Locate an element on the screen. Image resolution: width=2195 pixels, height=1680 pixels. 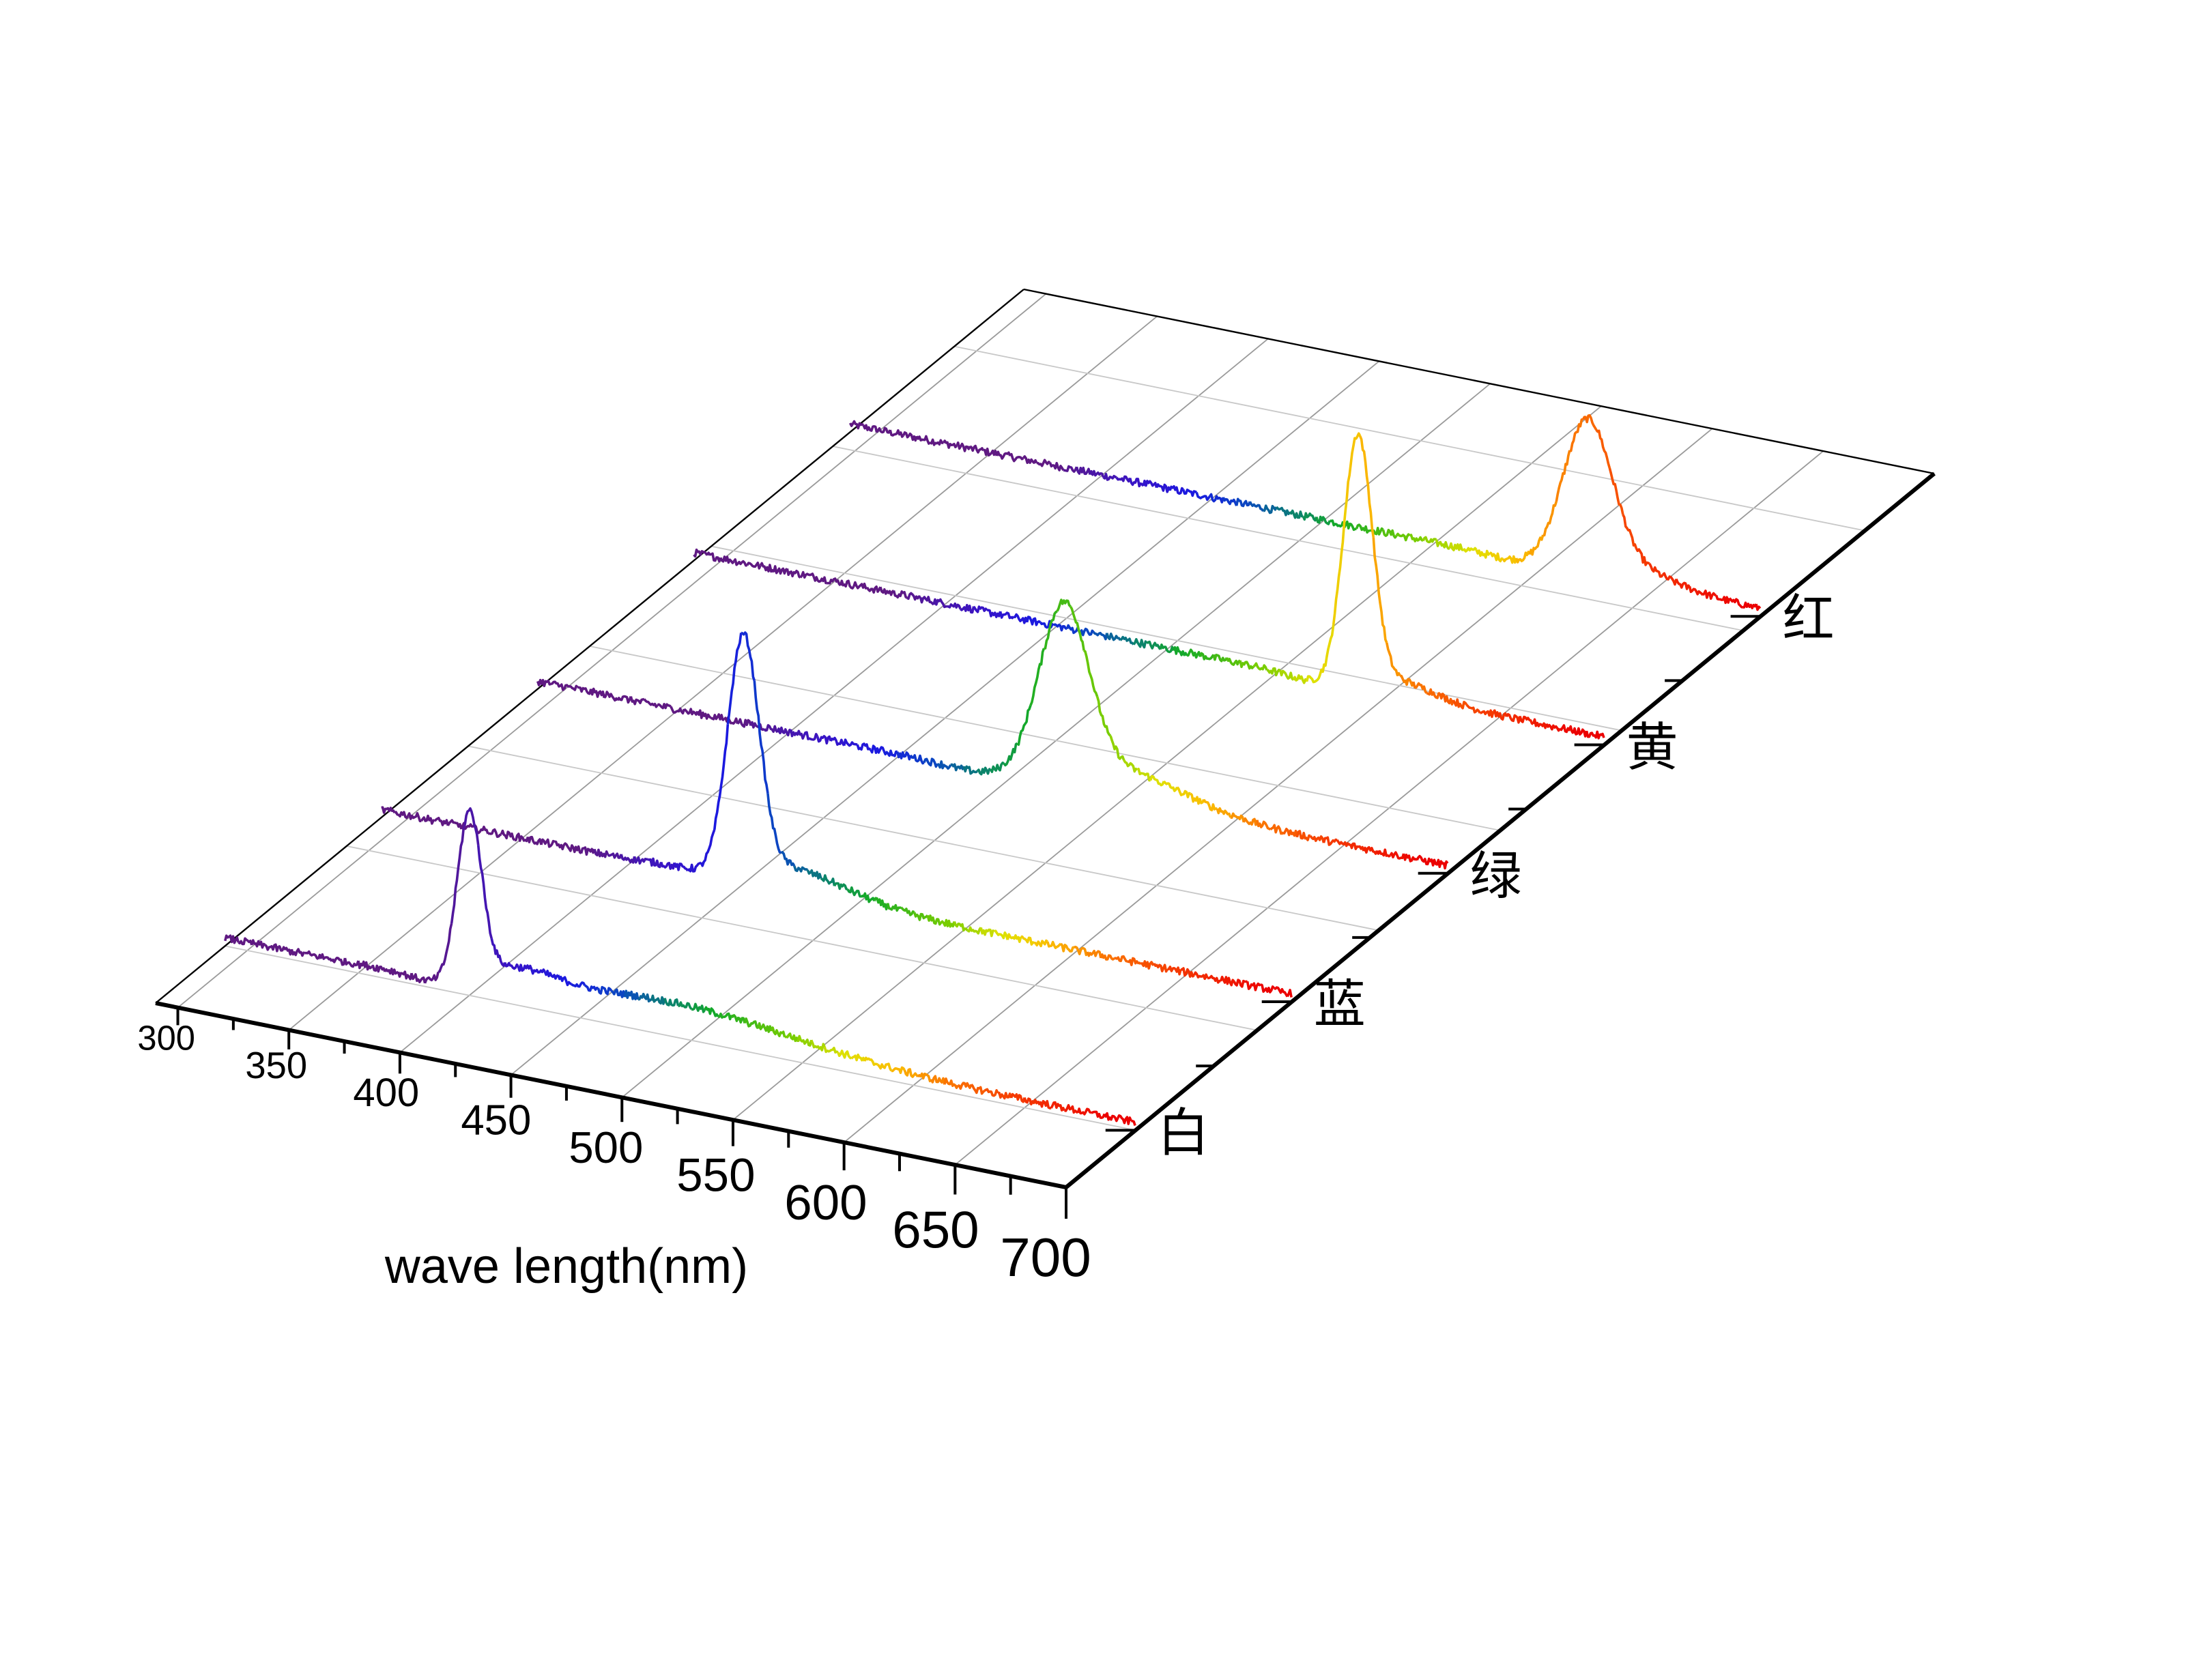
x-tick-label: 650 is located at coordinates (935, 1231).